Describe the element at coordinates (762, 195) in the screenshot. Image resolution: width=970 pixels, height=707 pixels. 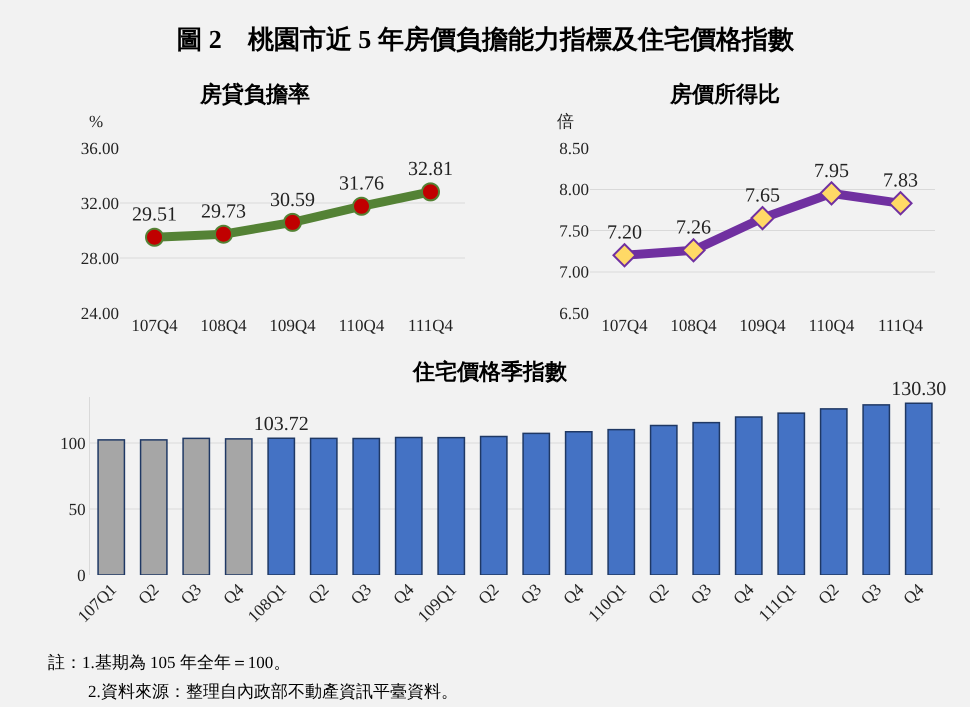
I see `data-label: 7.65` at that location.